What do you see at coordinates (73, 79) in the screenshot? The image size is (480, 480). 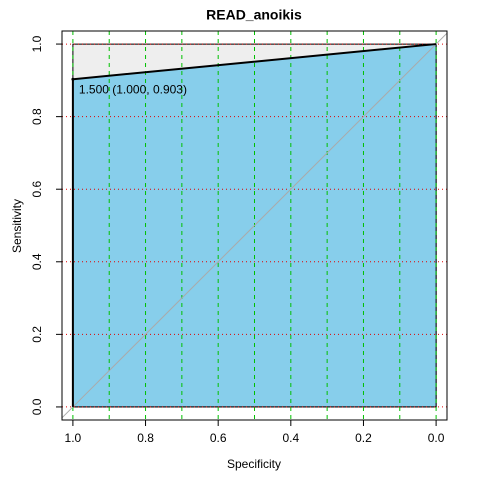 I see `threshold-point` at bounding box center [73, 79].